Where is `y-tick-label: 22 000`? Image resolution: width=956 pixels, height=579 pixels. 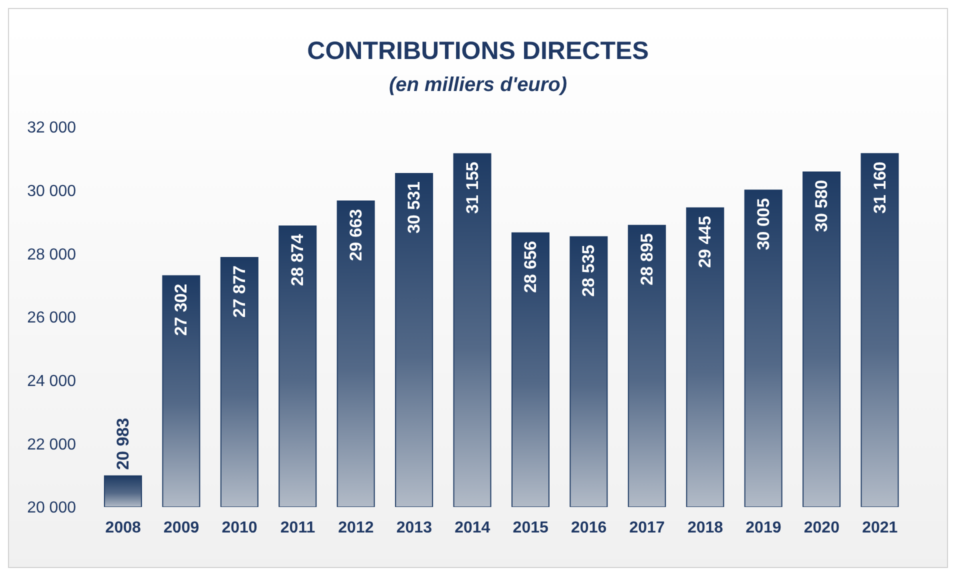
y-tick-label: 22 000 is located at coordinates (51, 445).